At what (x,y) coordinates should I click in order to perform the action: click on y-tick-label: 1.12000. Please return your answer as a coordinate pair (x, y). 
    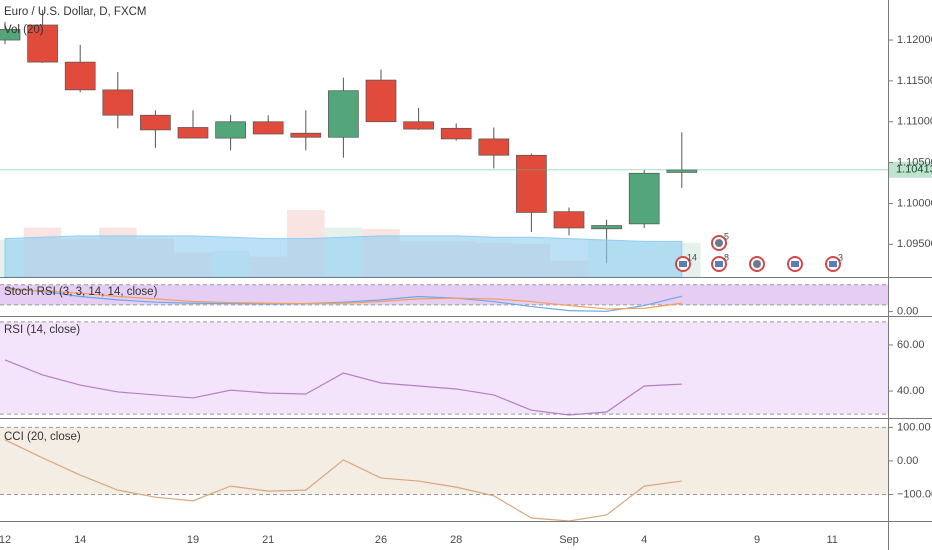
    Looking at the image, I should click on (914, 40).